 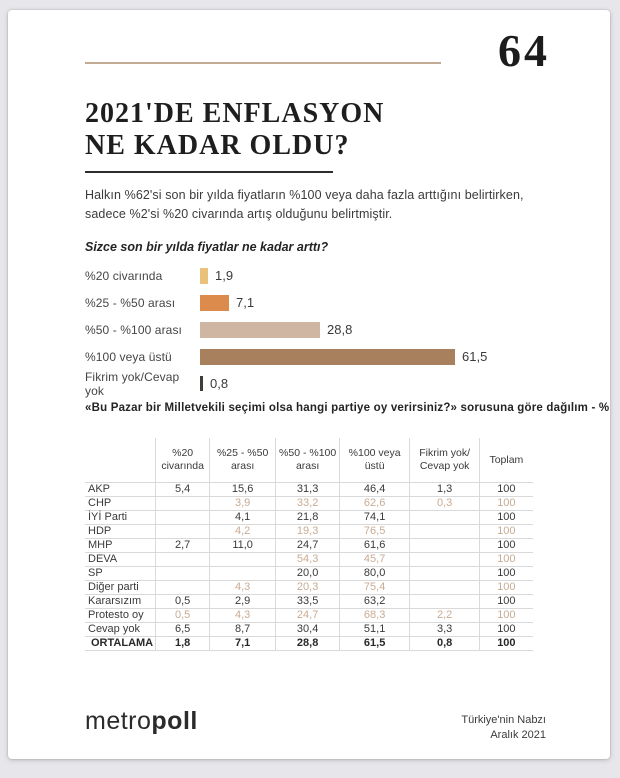 I want to click on table-cell: 0,8, so click(x=444, y=643).